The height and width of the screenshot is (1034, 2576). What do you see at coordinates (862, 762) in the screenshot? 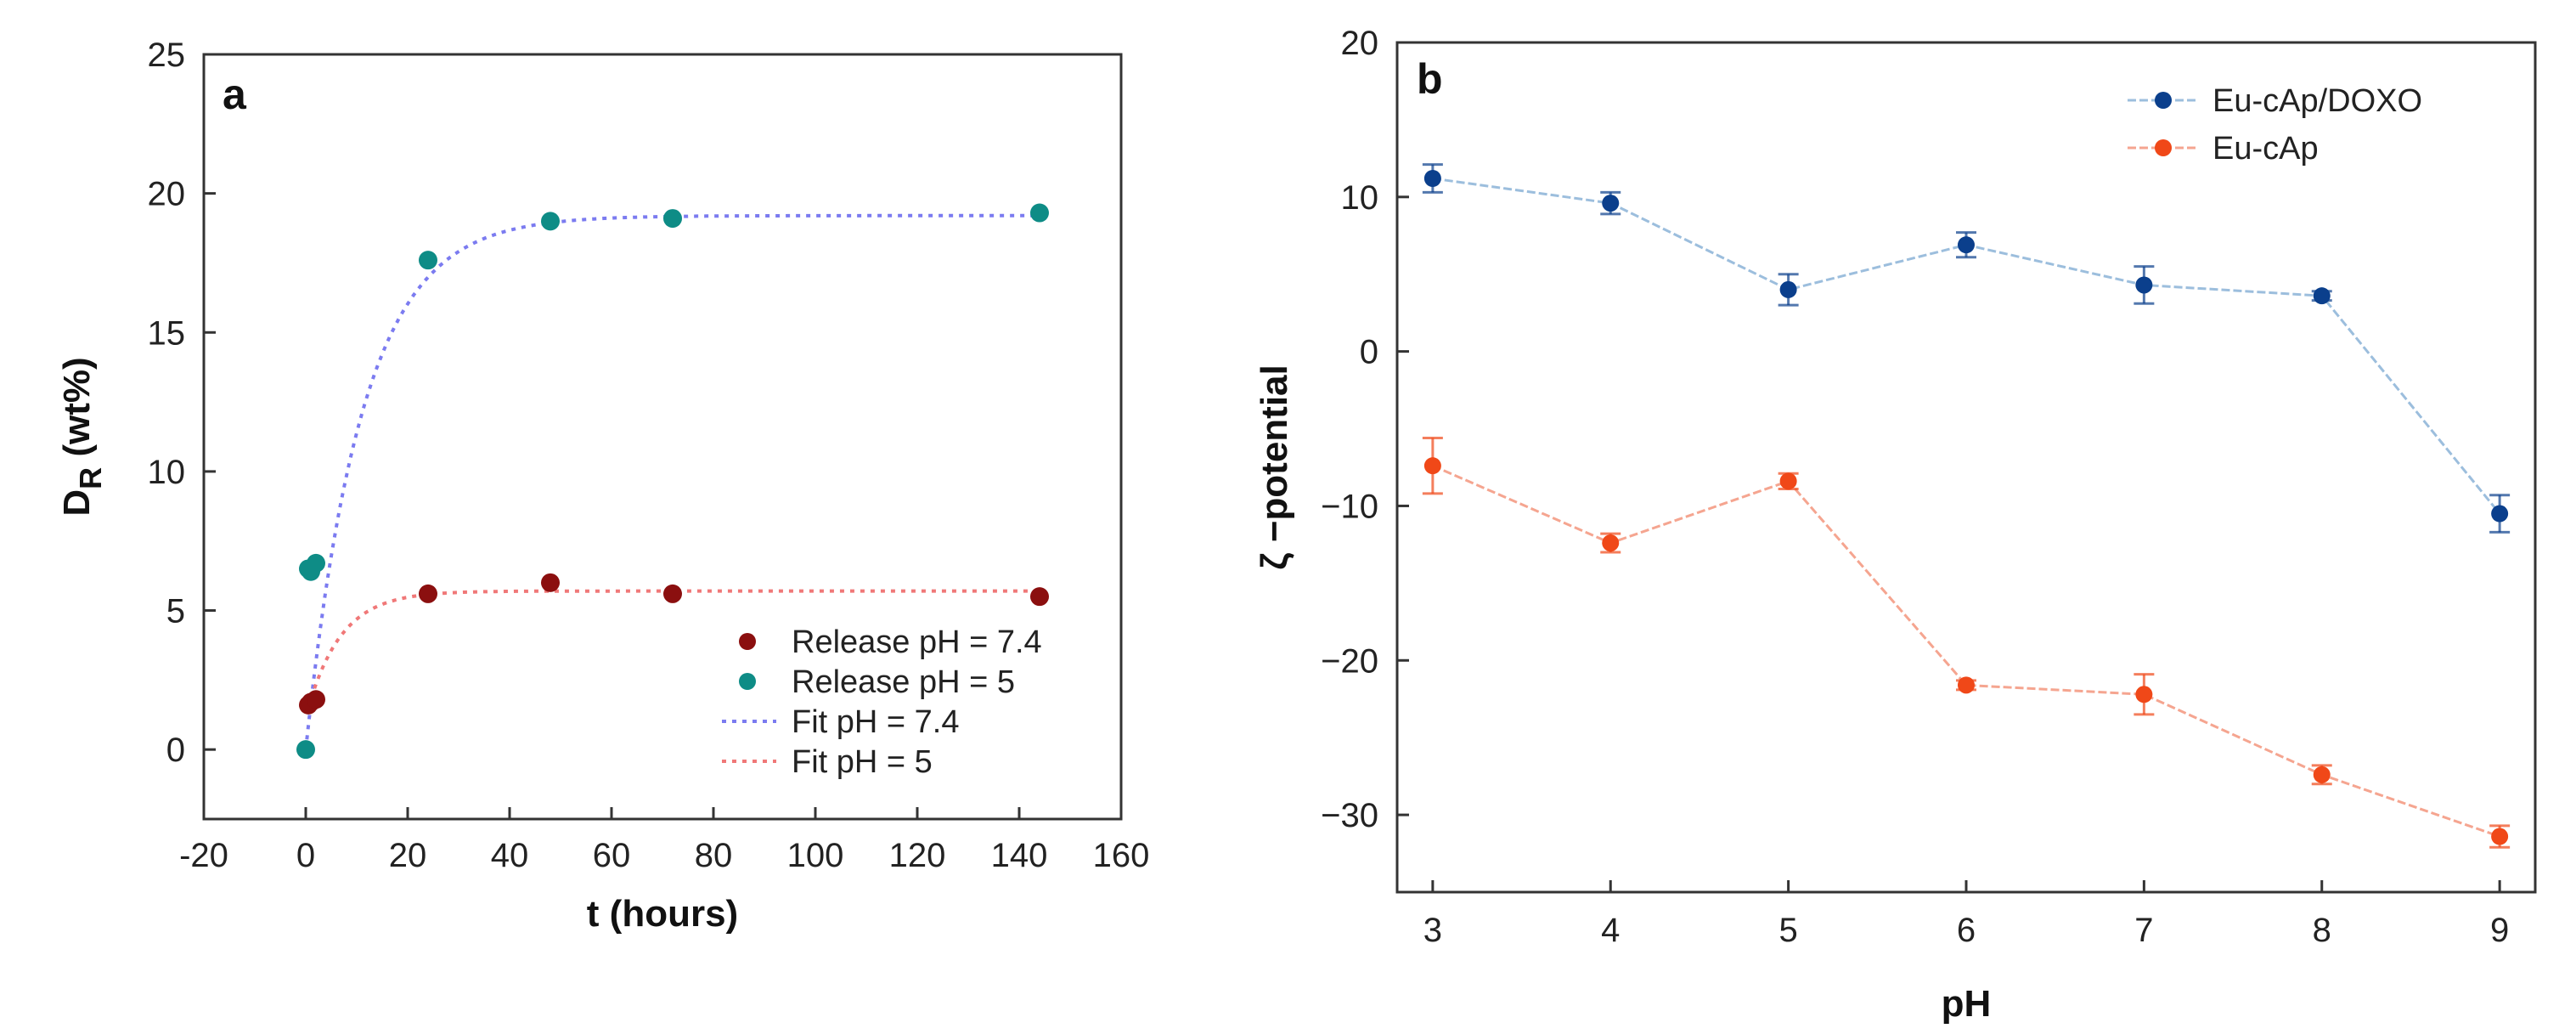
I see `panel-a-legend-label: Fit pH = 5` at bounding box center [862, 762].